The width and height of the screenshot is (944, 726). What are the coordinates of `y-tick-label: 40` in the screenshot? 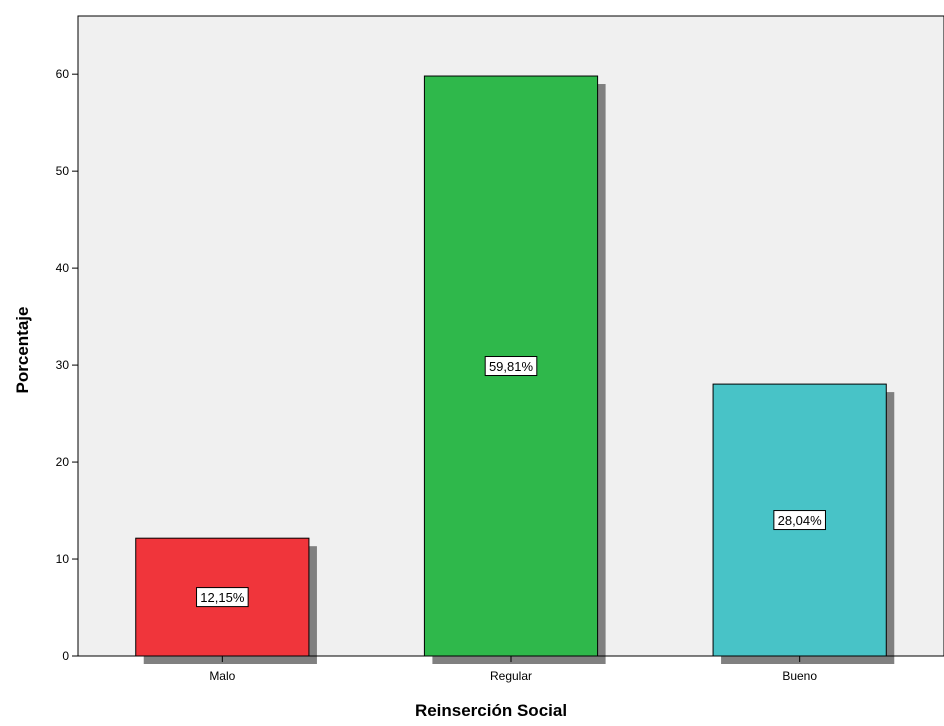 It's located at (63, 268).